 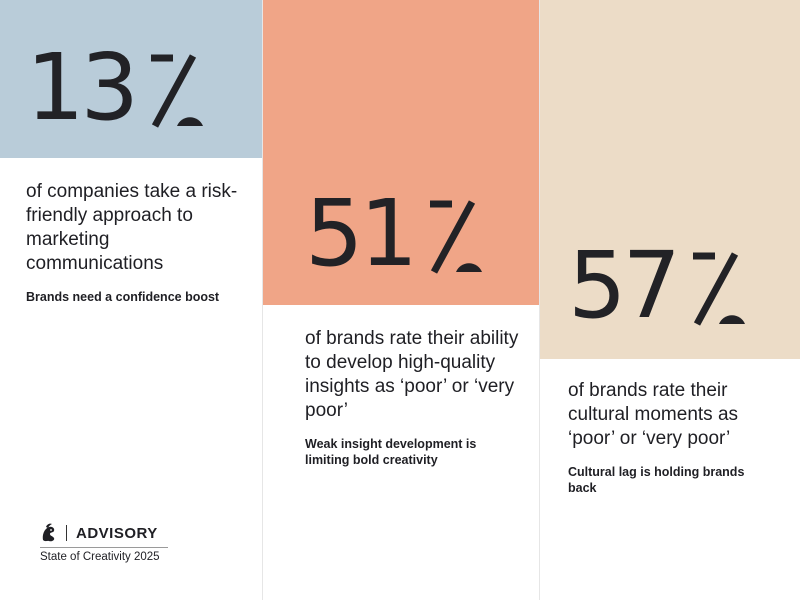 I want to click on stat-block-blue, so click(x=131, y=79).